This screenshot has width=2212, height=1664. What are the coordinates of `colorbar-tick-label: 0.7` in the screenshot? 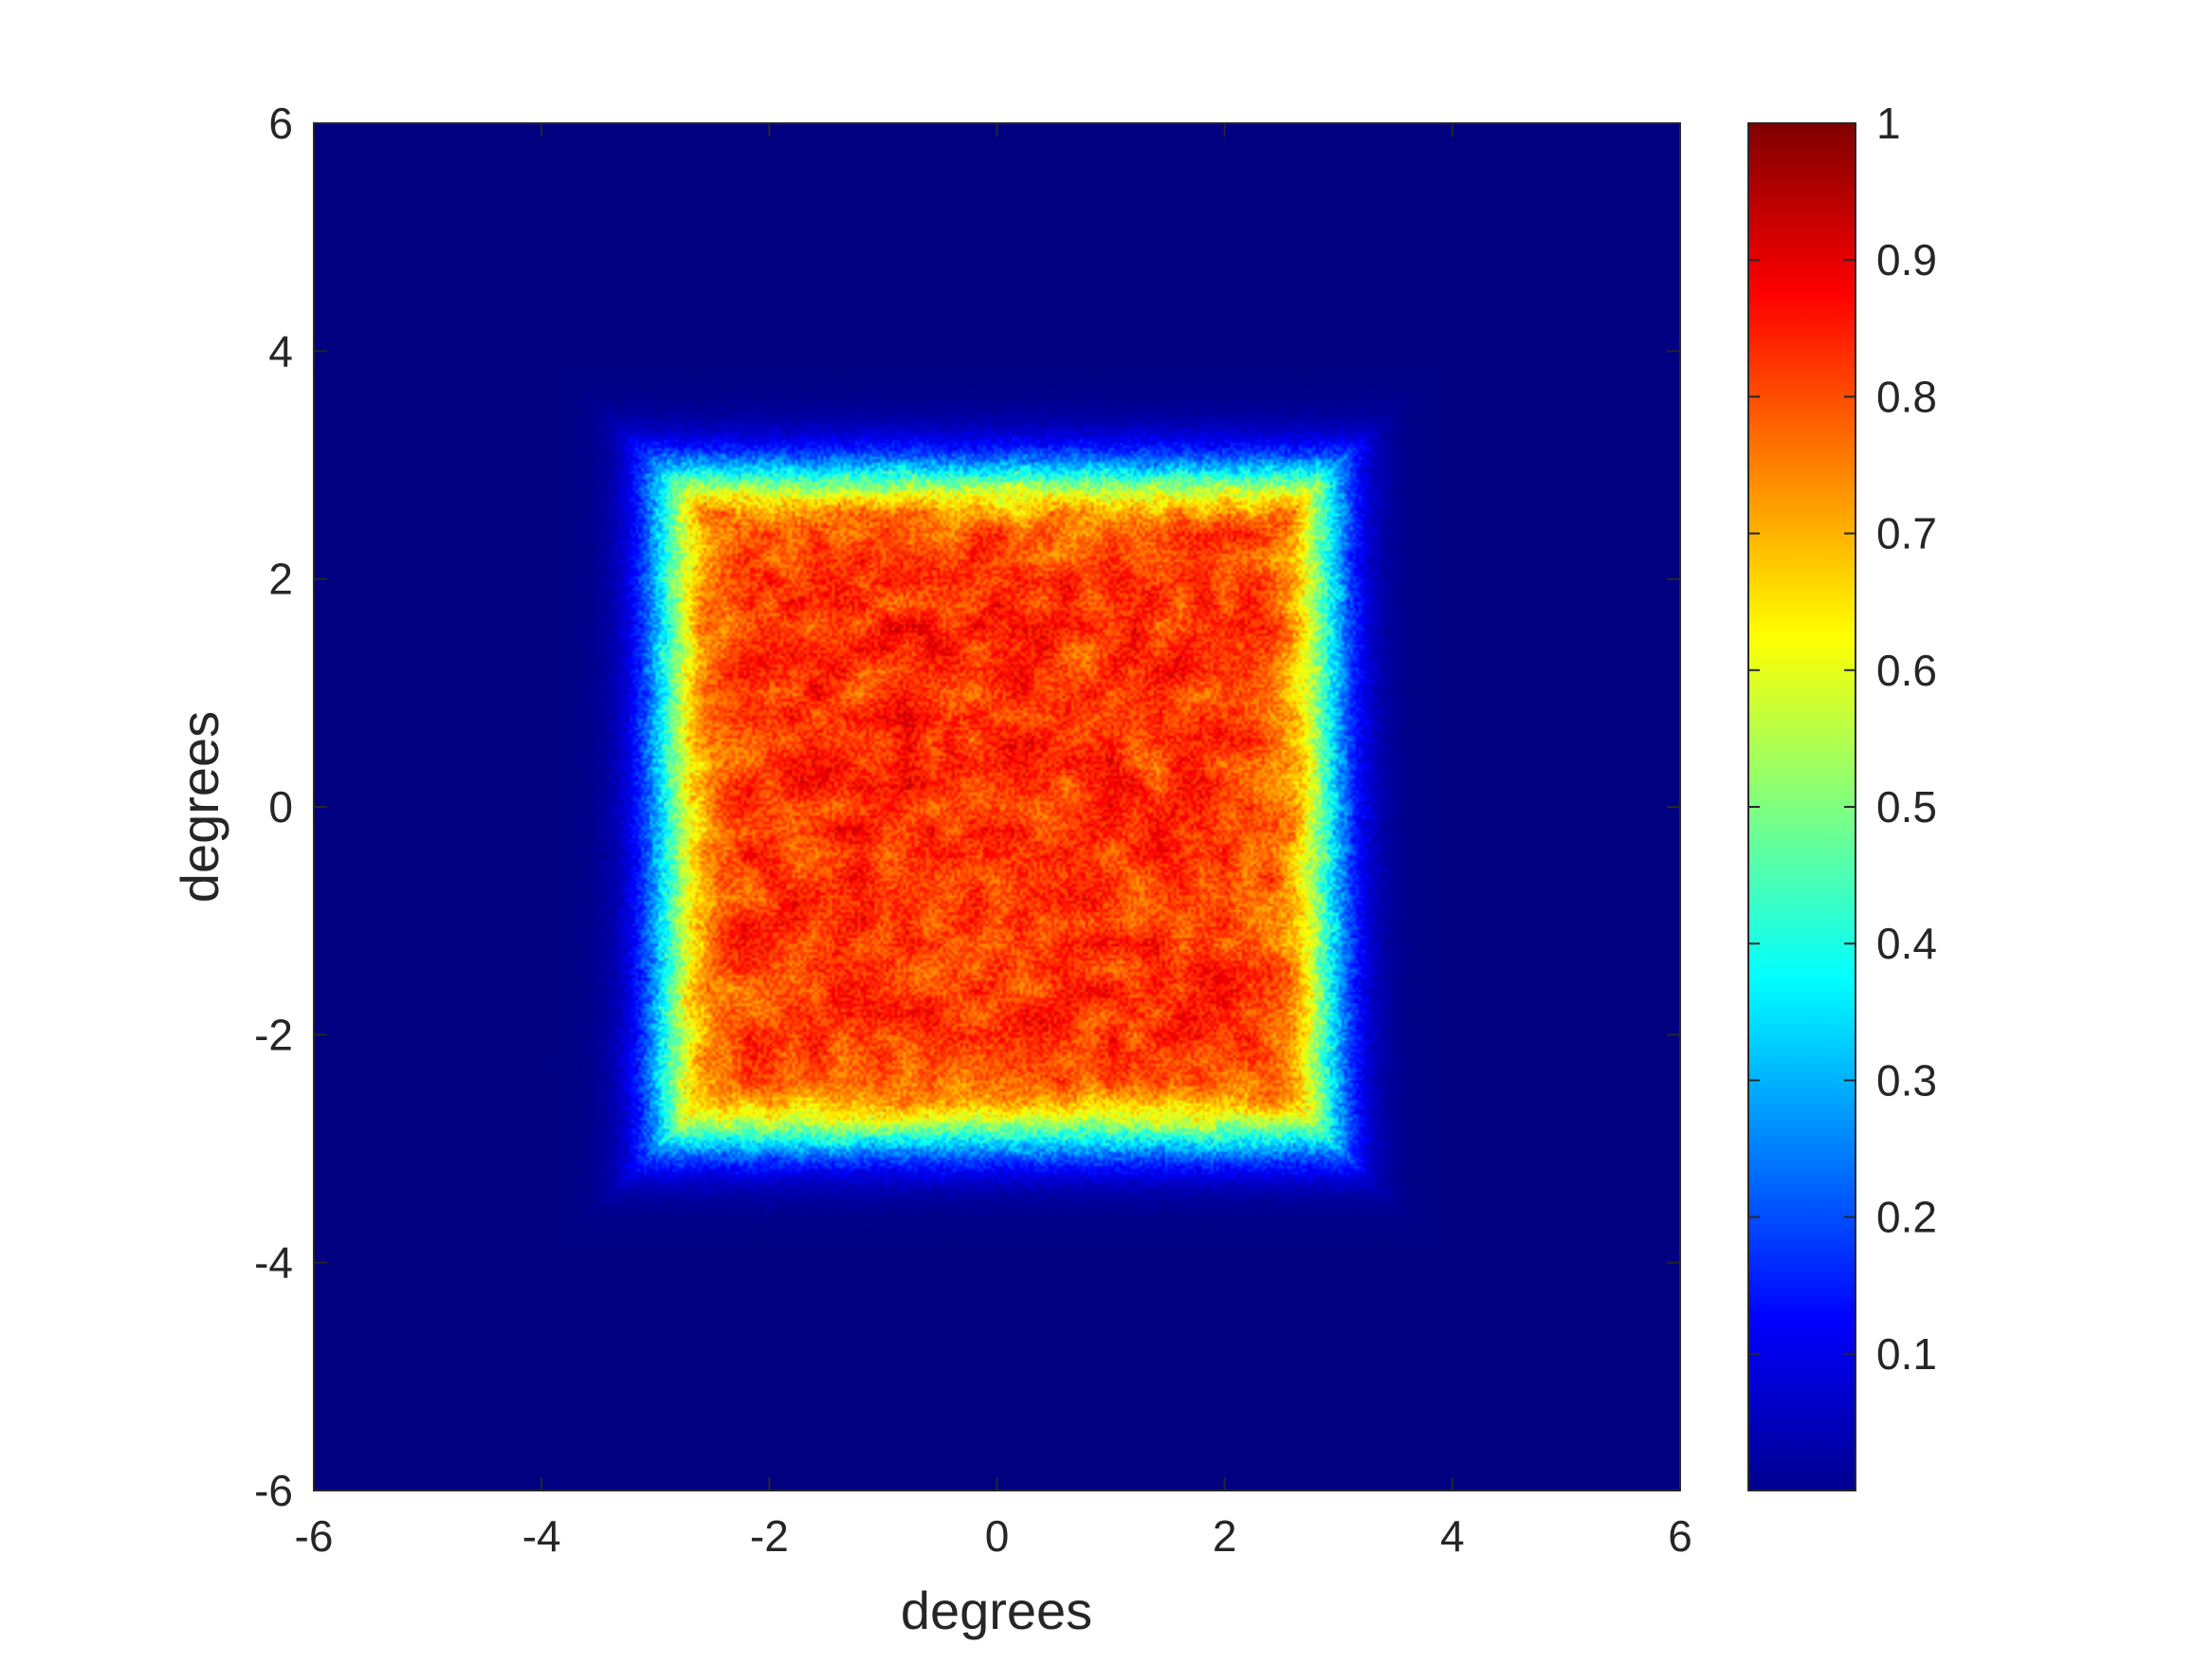 It's located at (1906, 533).